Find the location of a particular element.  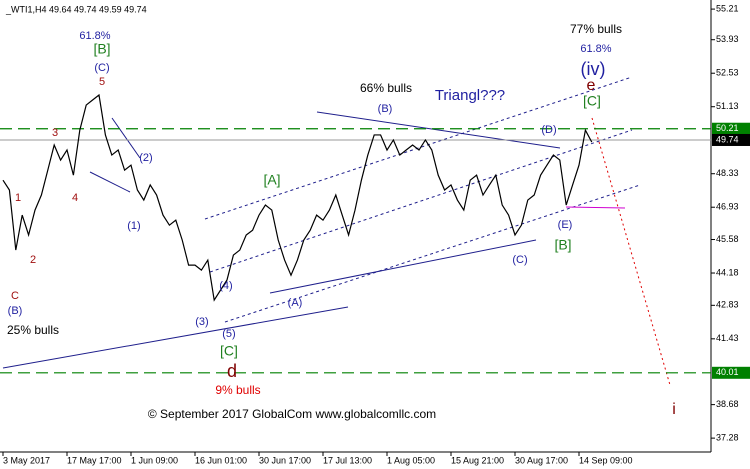

x-tick-label: 16 Jun 01:00 is located at coordinates (221, 460).